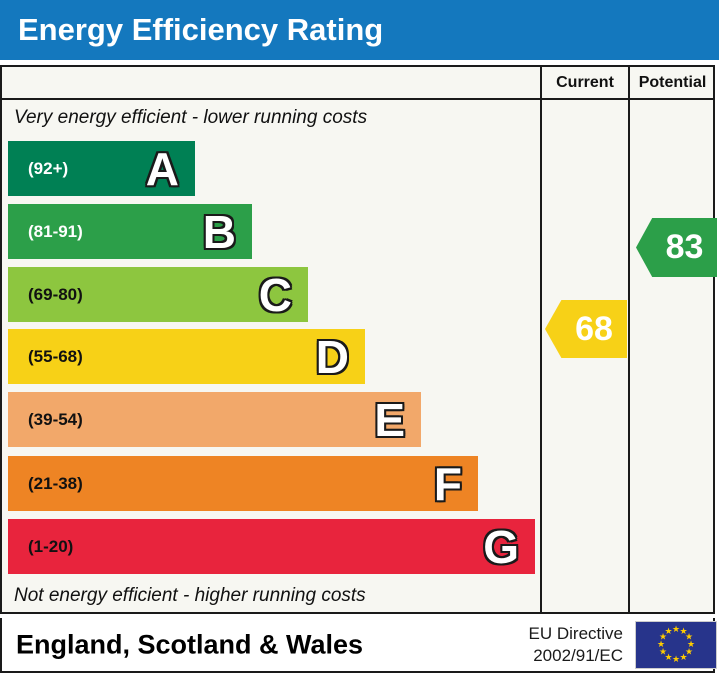 The image size is (719, 675). Describe the element at coordinates (190, 644) in the screenshot. I see `region-label: England, Scotland & Wales` at that location.